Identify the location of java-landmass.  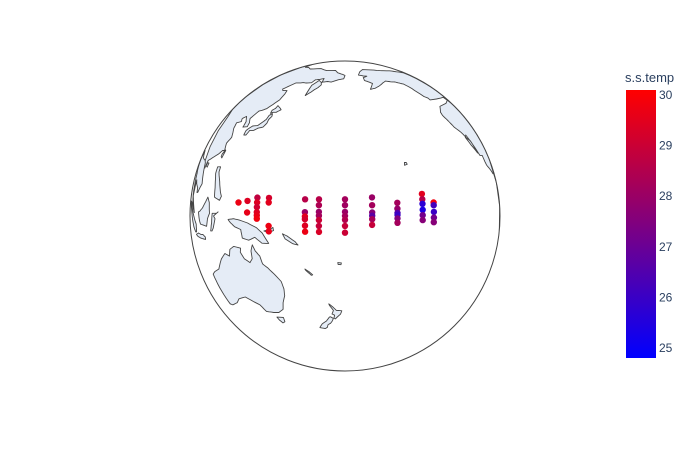
(201, 236).